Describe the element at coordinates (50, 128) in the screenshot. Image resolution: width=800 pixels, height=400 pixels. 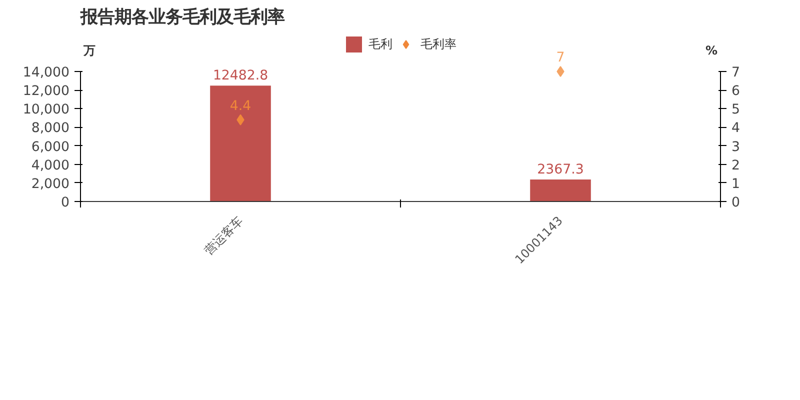
I see `y-tick-label: 8,000` at that location.